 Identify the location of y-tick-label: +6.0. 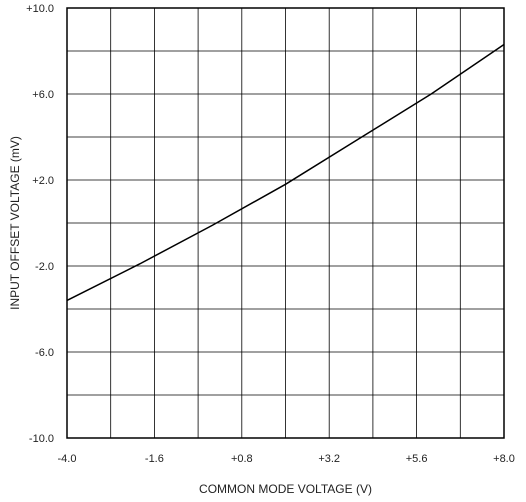
(43, 95).